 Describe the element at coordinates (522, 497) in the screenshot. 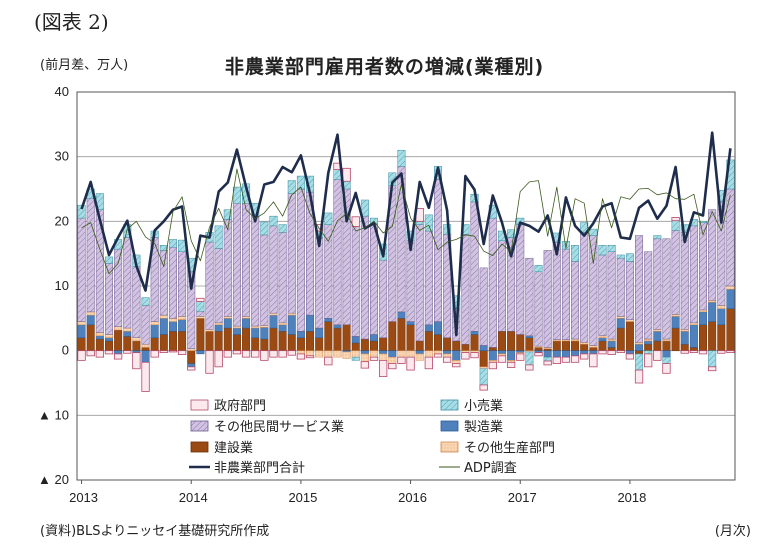

I see `x-tick-label: 2017` at that location.